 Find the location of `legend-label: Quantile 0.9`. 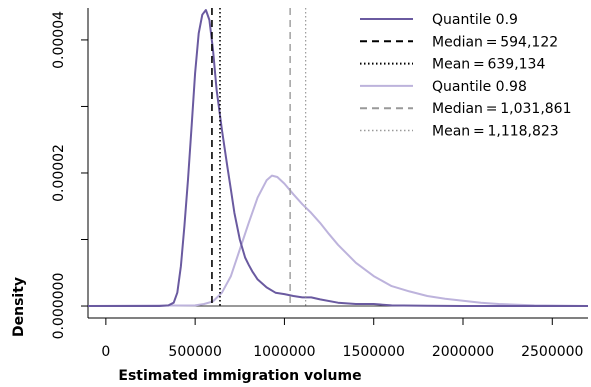

legend-label: Quantile 0.9 is located at coordinates (475, 20).